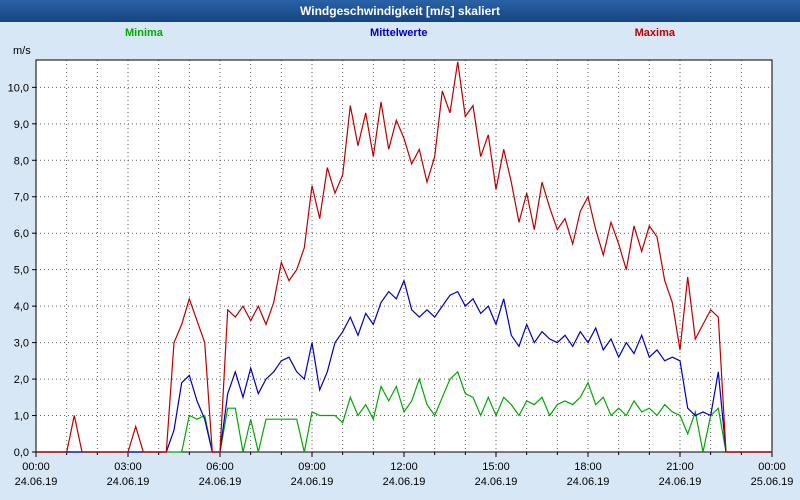 The width and height of the screenshot is (800, 500). I want to click on svg-text: 15:00, so click(496, 467).